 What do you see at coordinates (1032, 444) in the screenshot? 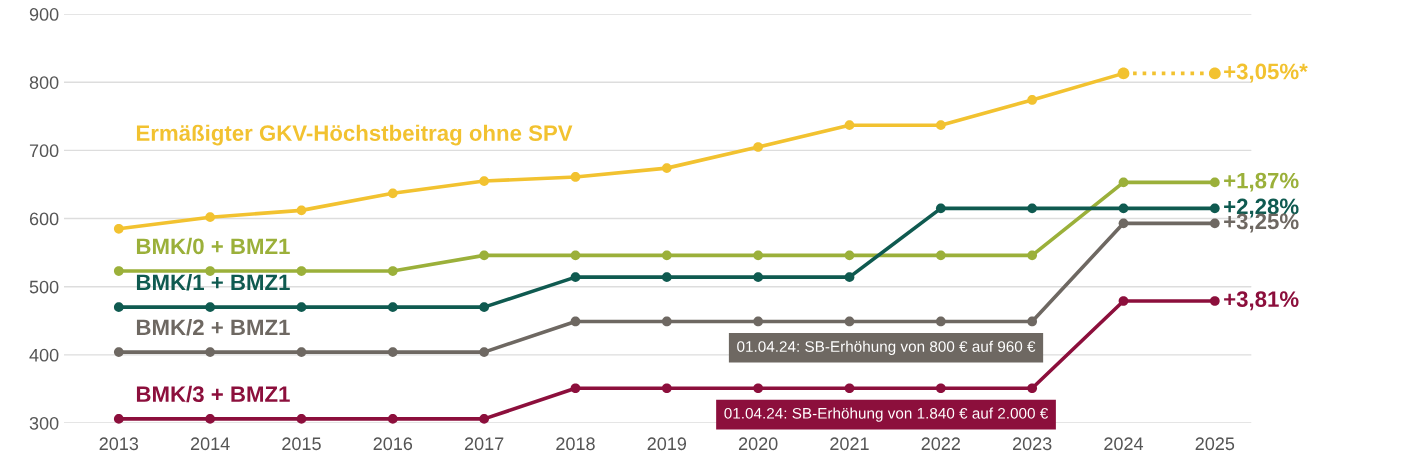
I see `x-tick-label: 2023` at bounding box center [1032, 444].